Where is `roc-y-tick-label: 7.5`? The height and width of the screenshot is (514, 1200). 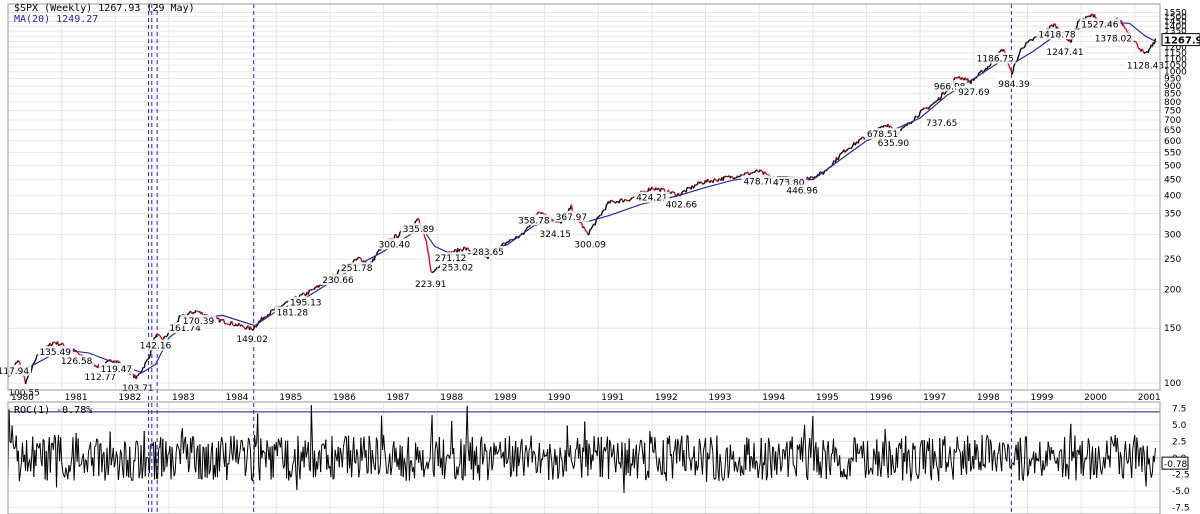
roc-y-tick-label: 7.5 is located at coordinates (1179, 410).